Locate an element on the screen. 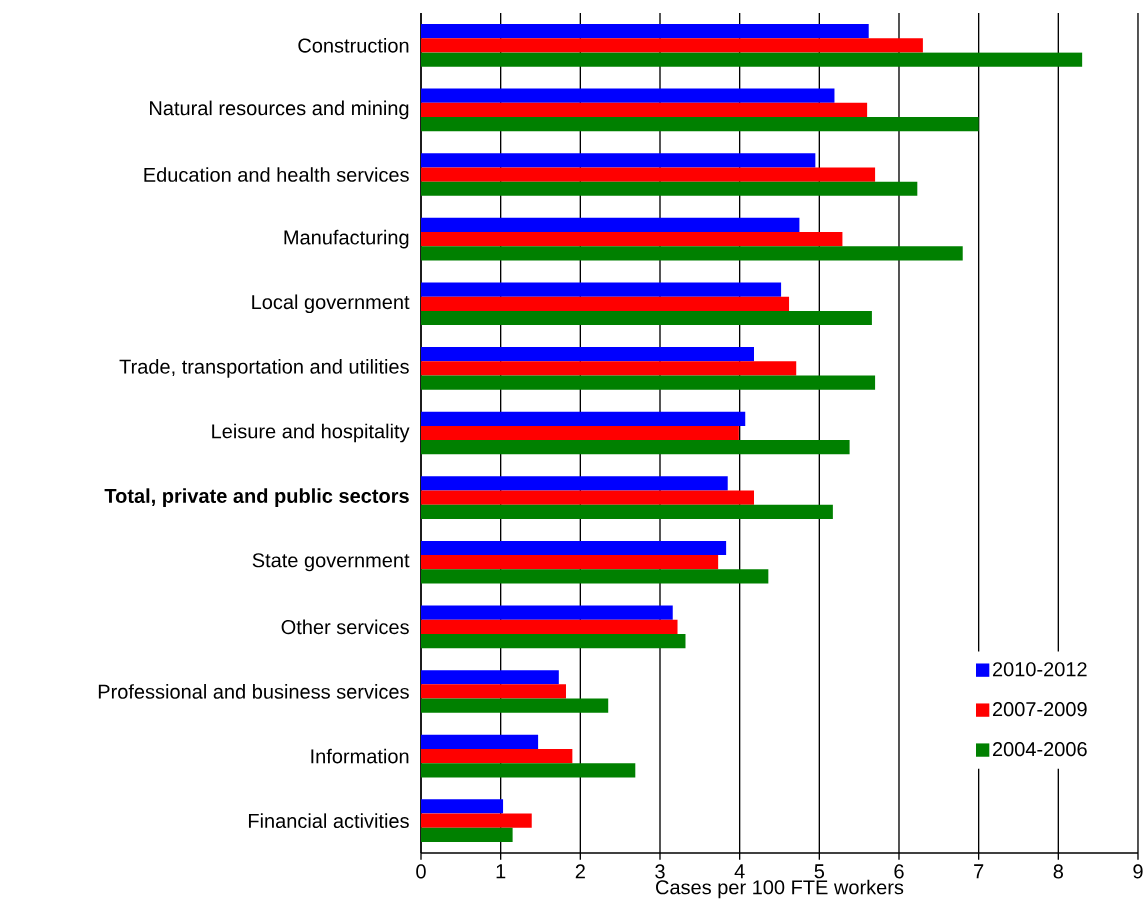  y-tick-label: Other services is located at coordinates (345, 627).